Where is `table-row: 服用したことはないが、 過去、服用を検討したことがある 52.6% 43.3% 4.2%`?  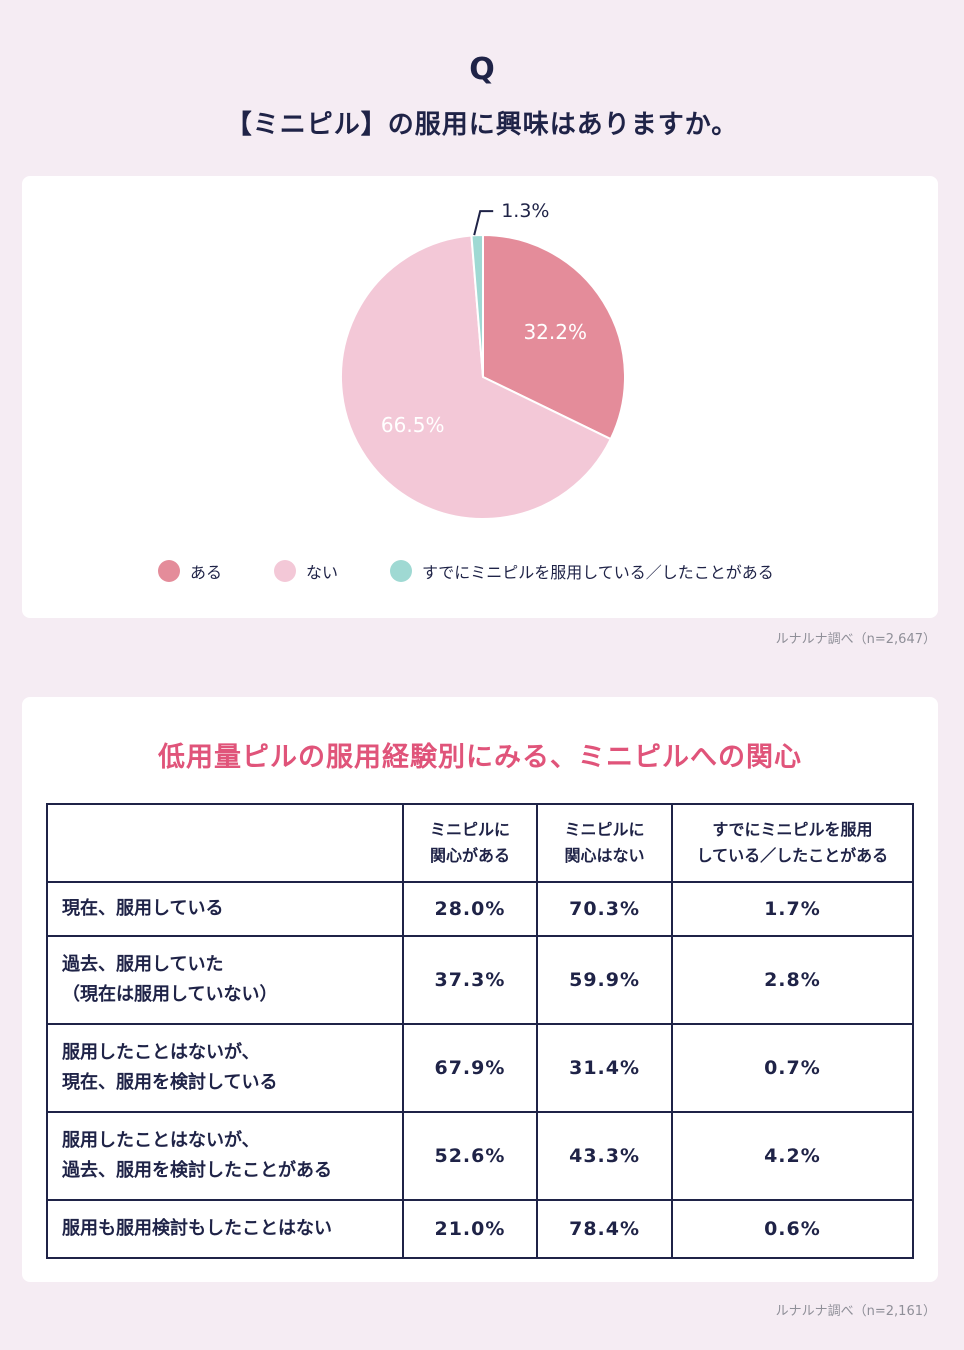
table-row: 服用したことはないが、 過去、服用を検討したことがある 52.6% 43.3% 4.2% is located at coordinates (480, 1156).